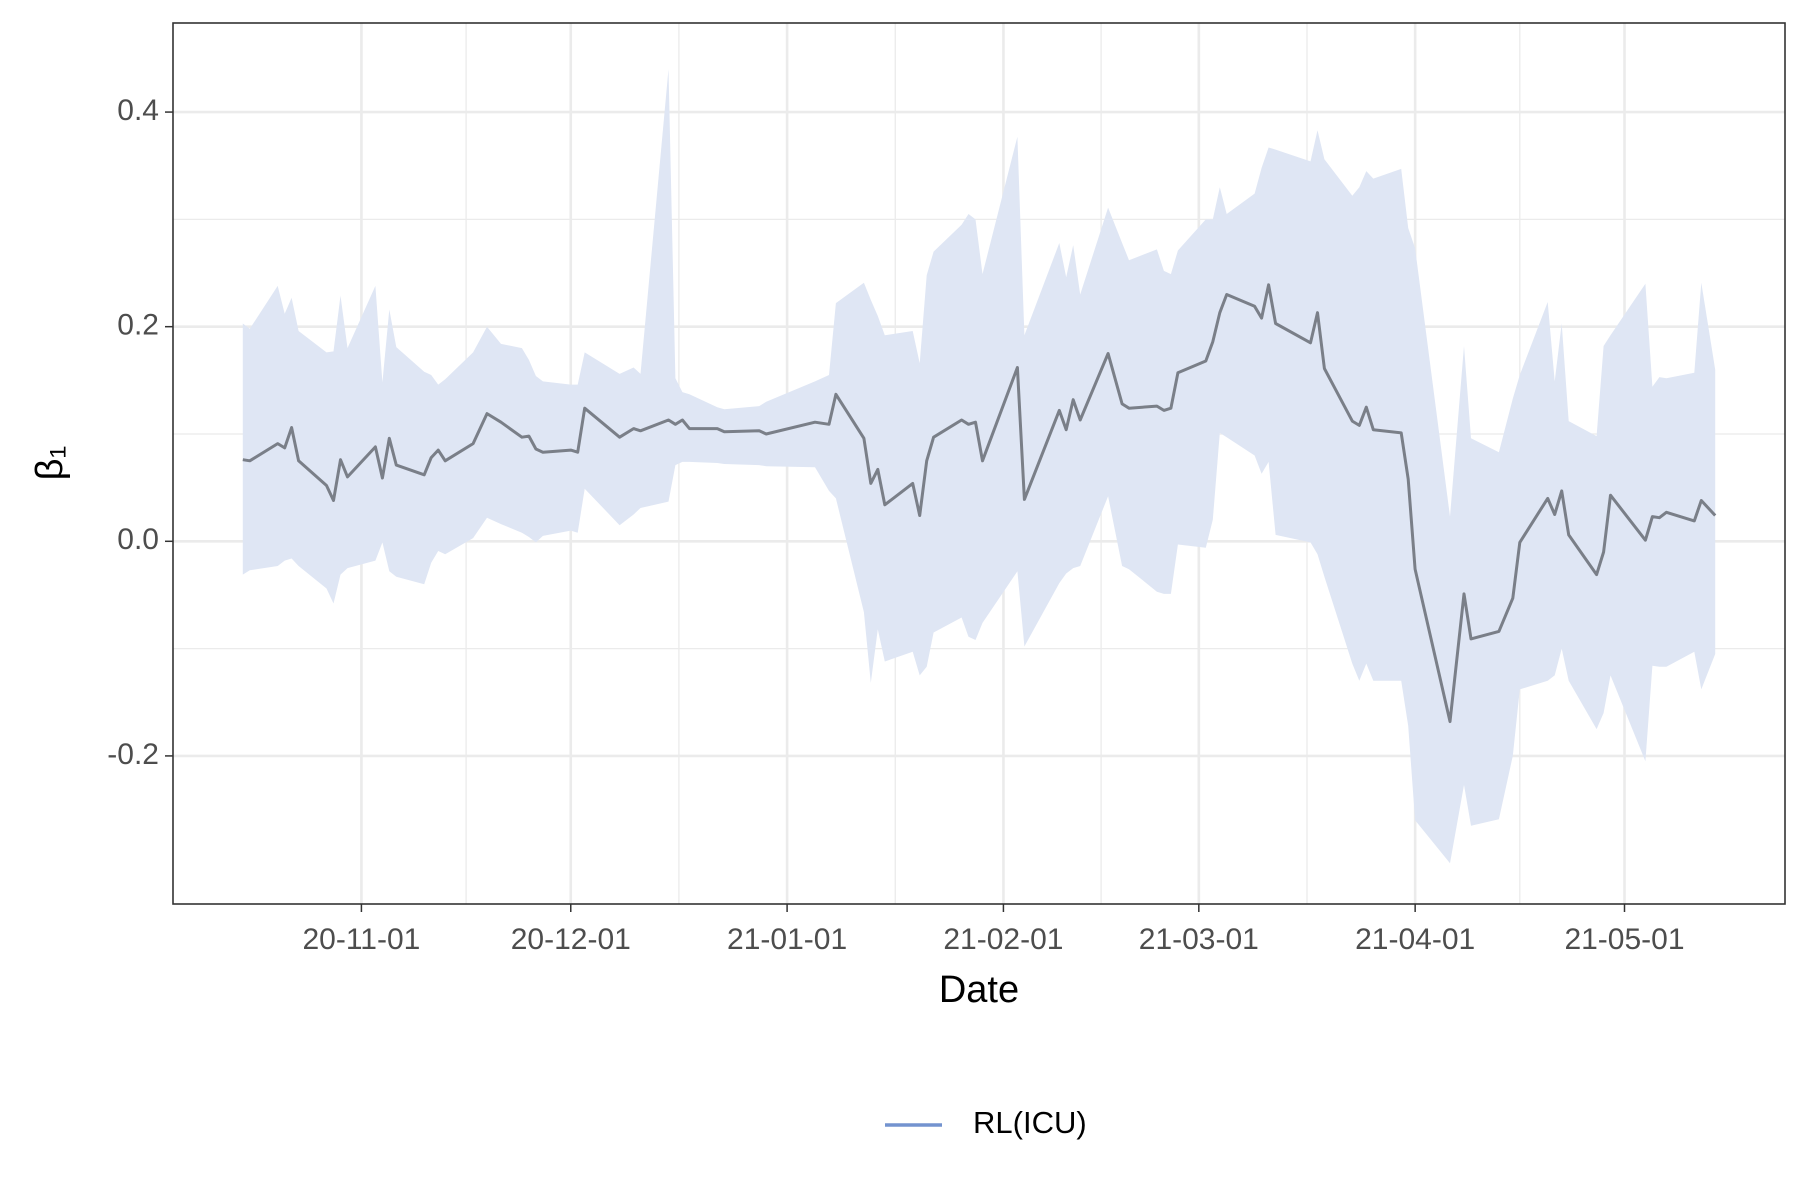 The width and height of the screenshot is (1800, 1200). What do you see at coordinates (571, 939) in the screenshot?
I see `x-tick-label: 20-12-01` at bounding box center [571, 939].